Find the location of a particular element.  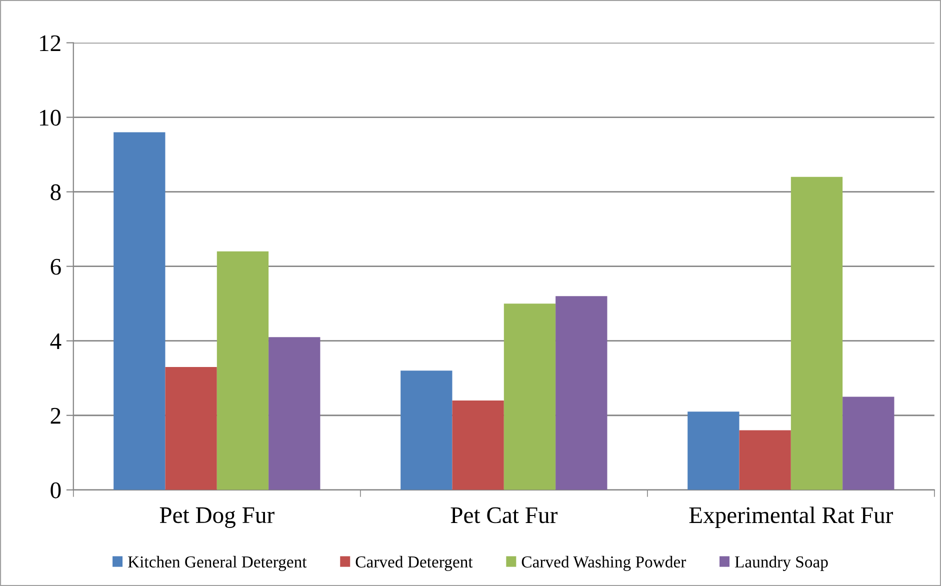

y-tick-label: 2 is located at coordinates (55, 416).